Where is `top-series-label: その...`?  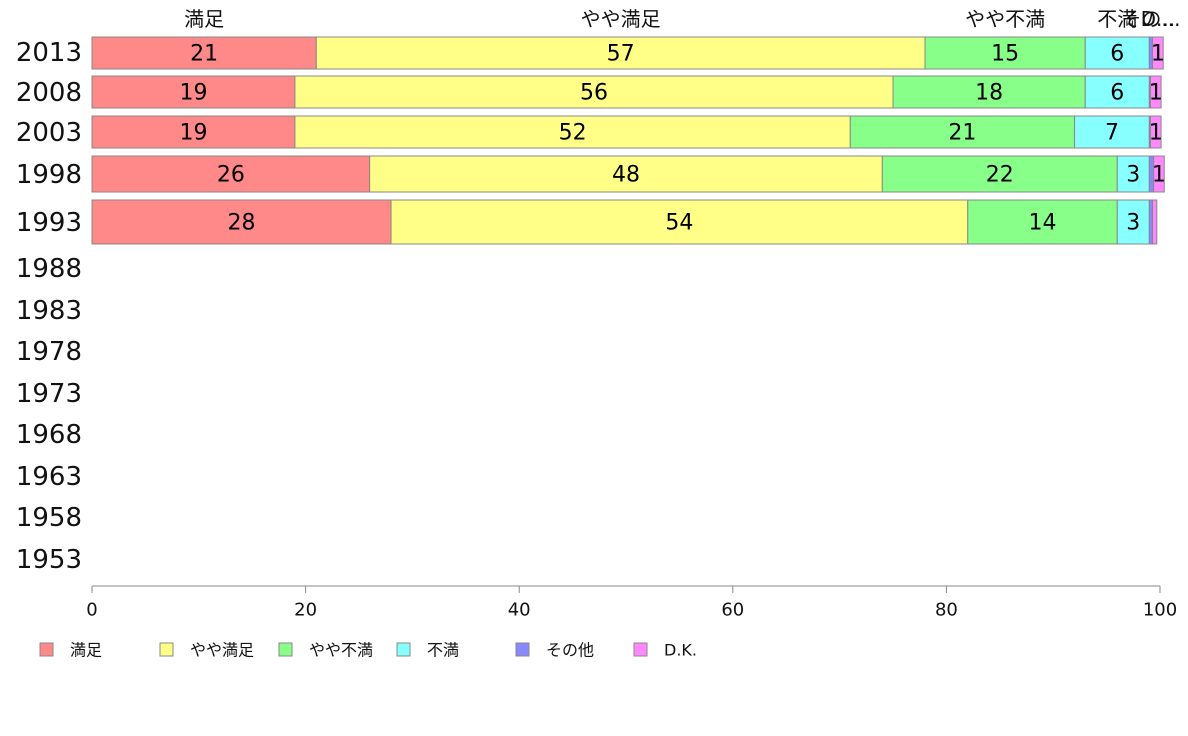 top-series-label: その... is located at coordinates (1150, 19).